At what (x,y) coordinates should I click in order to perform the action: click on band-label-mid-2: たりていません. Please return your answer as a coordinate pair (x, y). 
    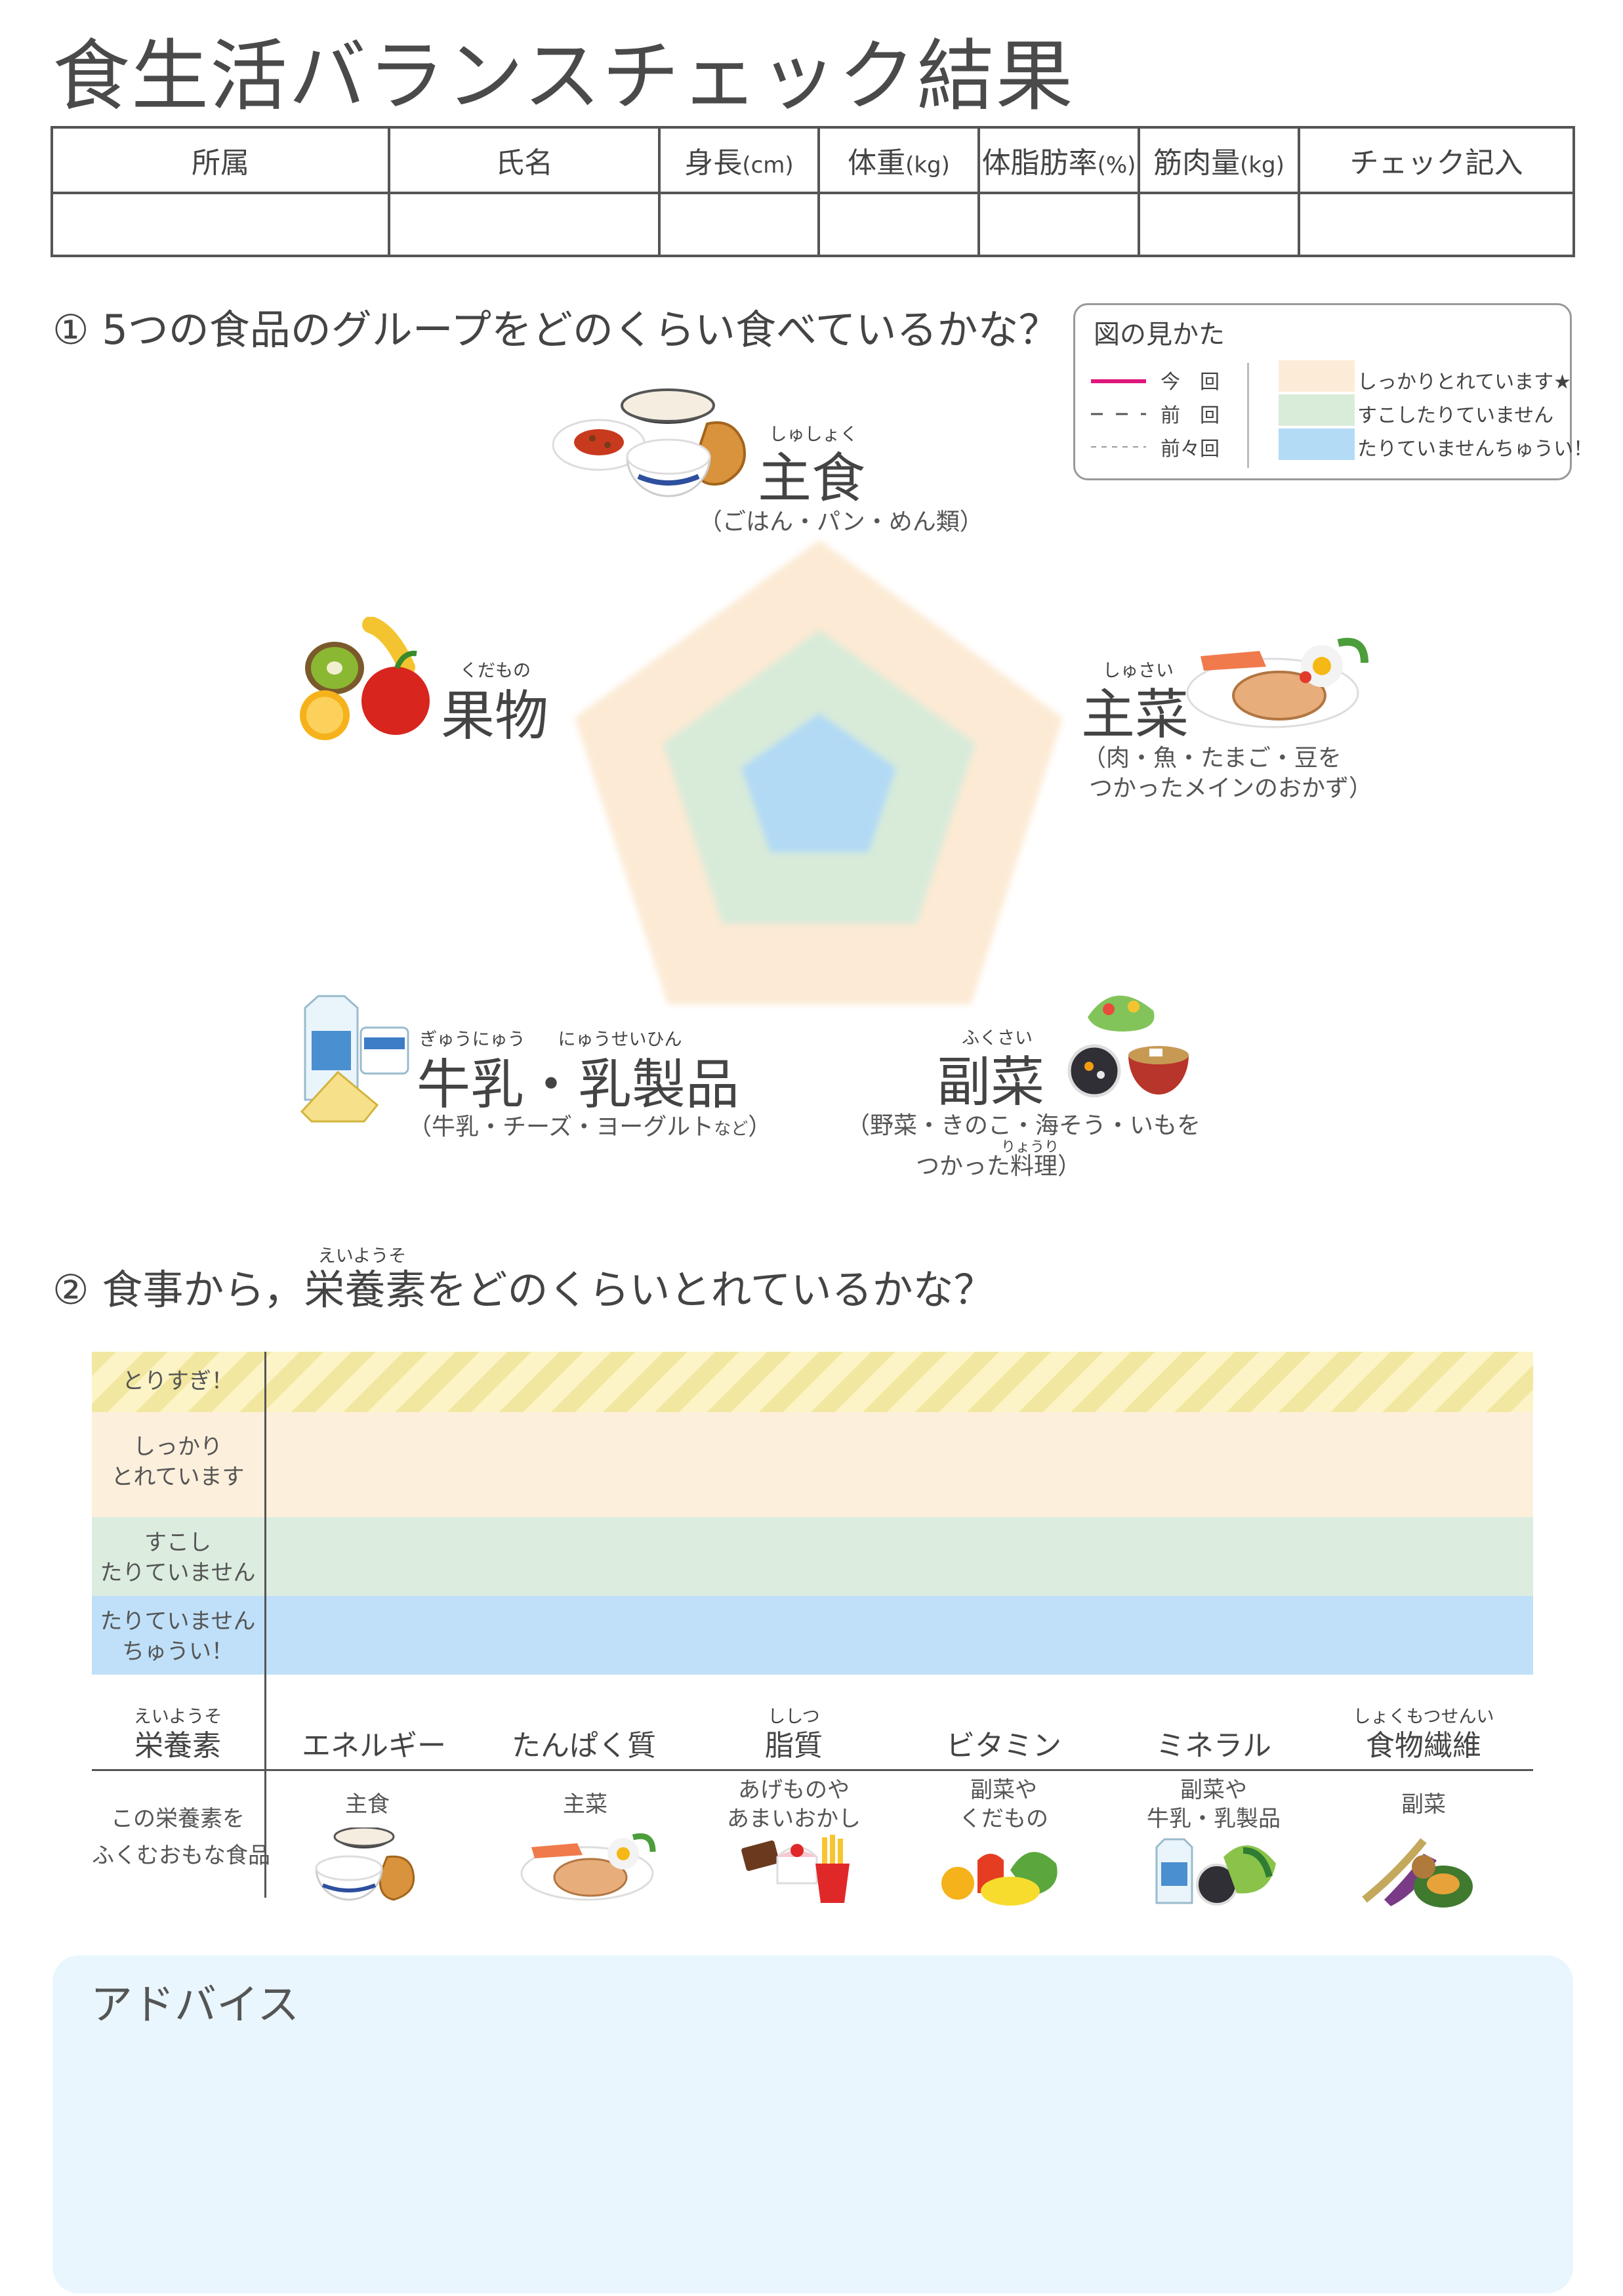
    Looking at the image, I should click on (178, 1573).